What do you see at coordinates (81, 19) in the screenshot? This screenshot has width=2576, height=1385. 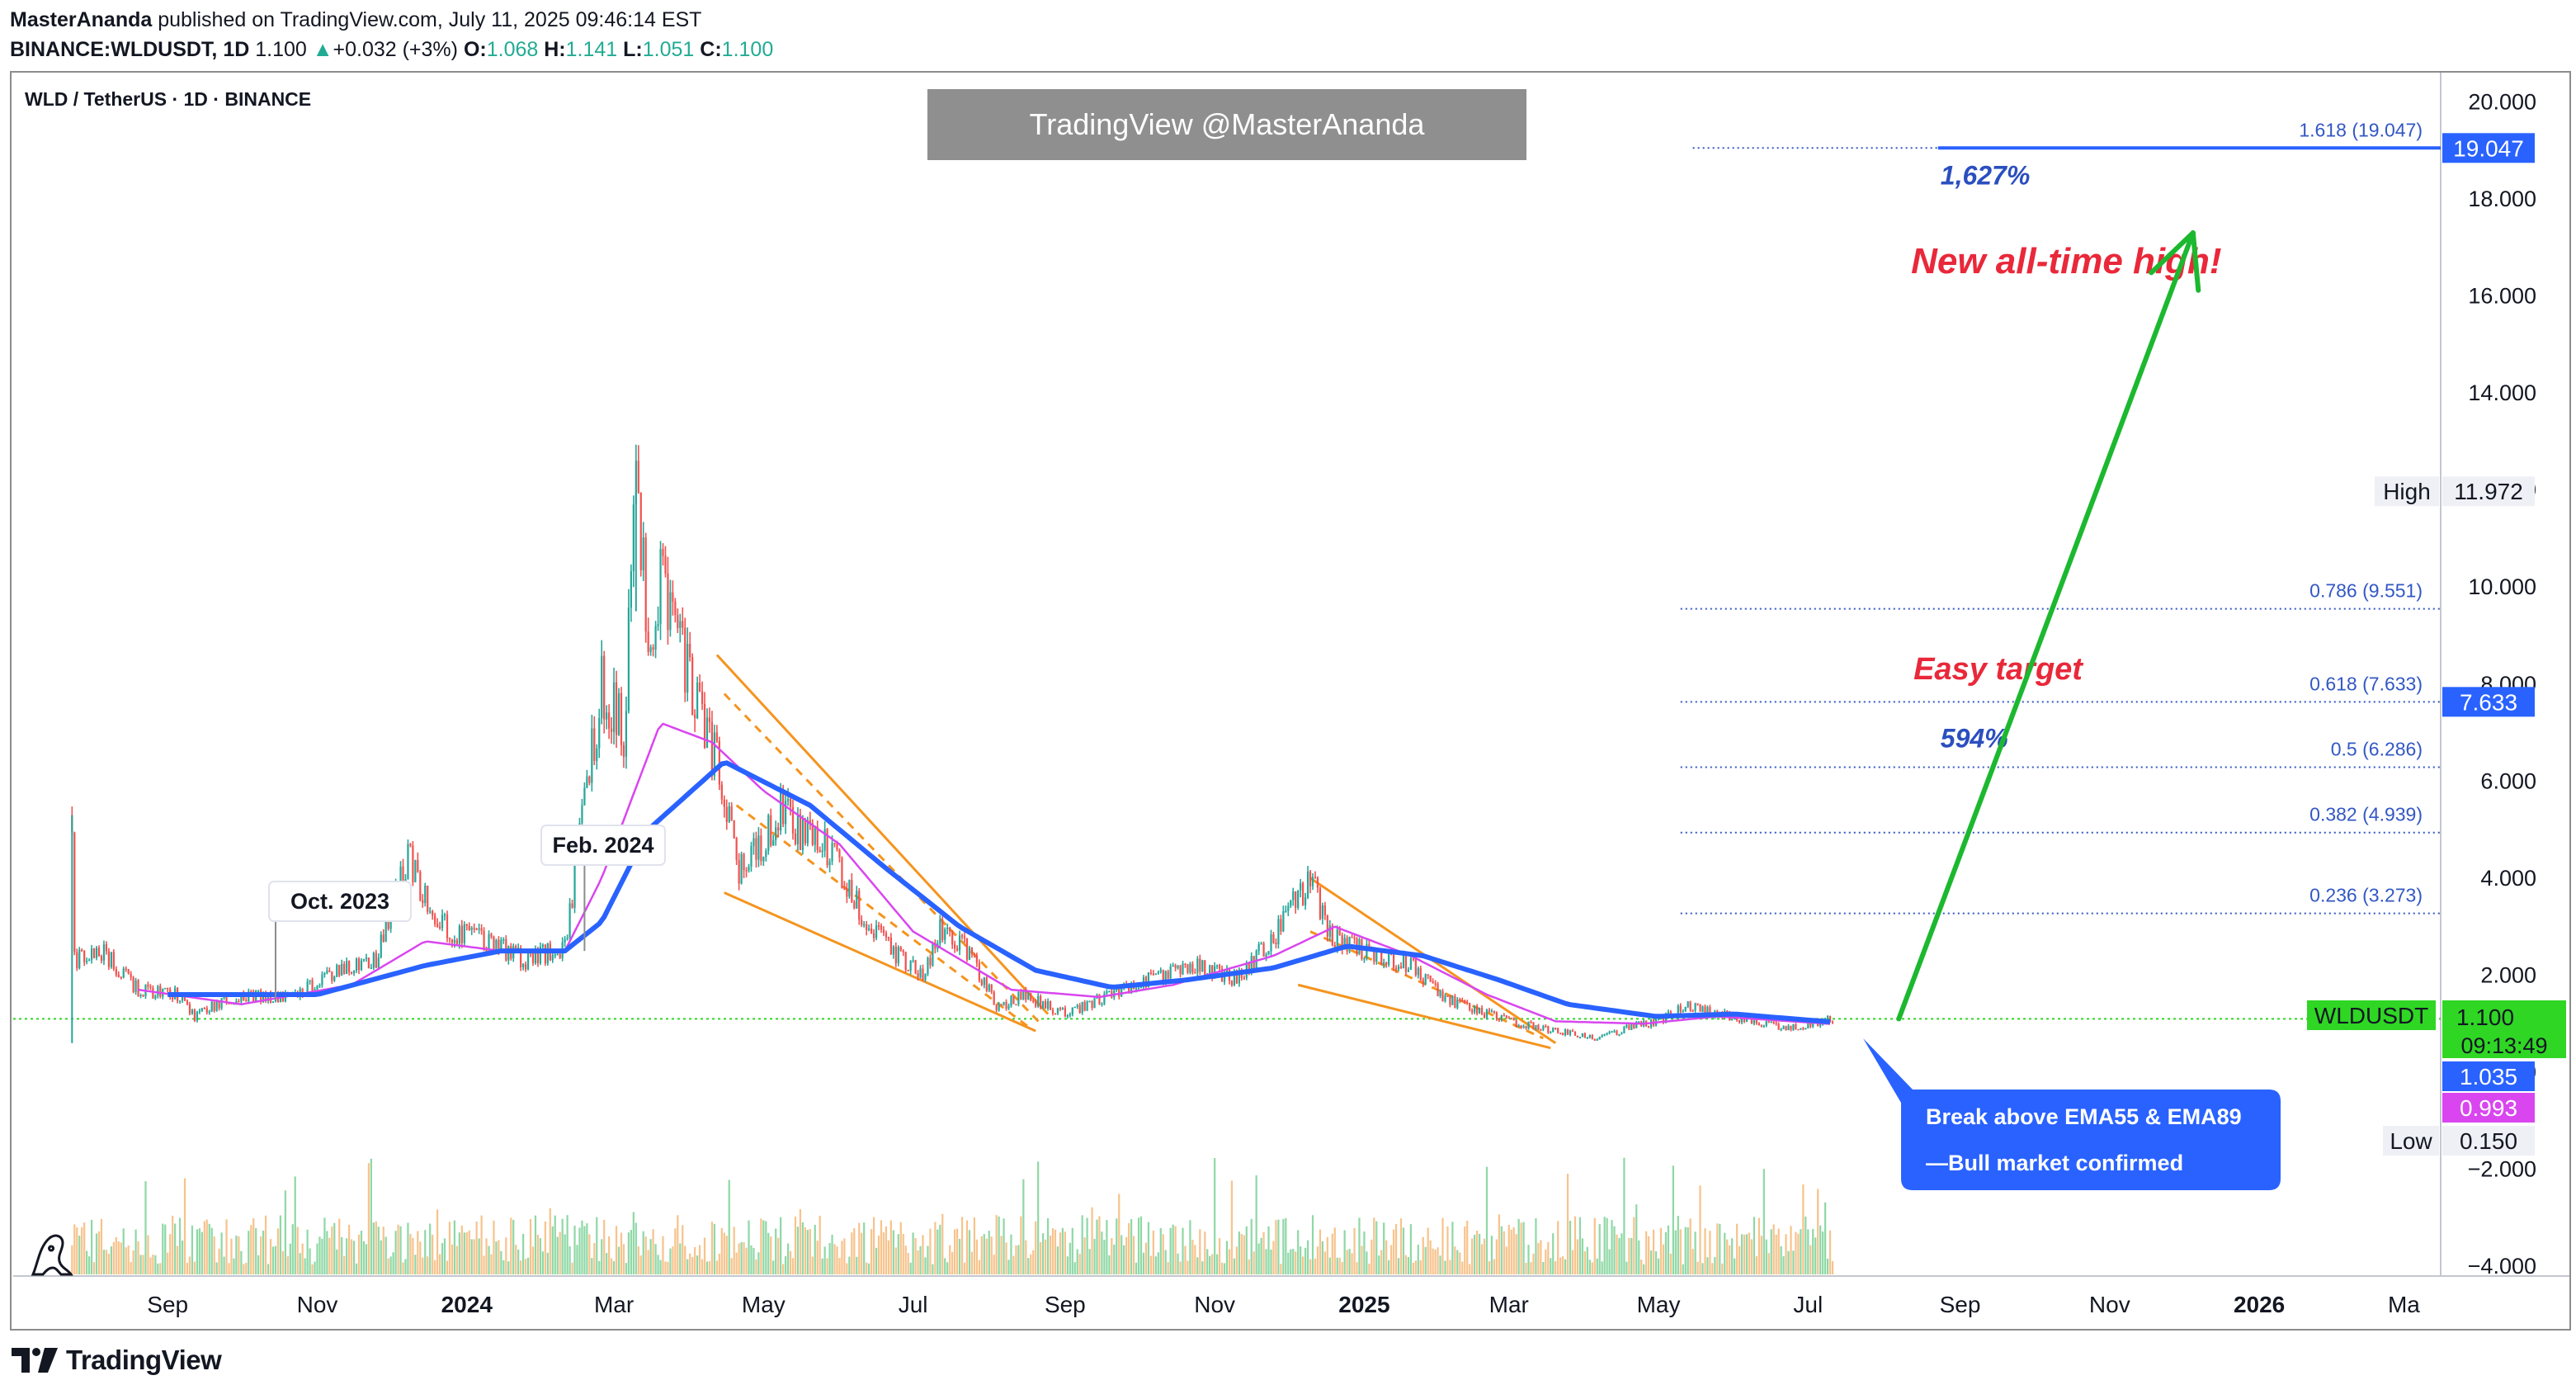 I see `author-name: MasterAnanda` at bounding box center [81, 19].